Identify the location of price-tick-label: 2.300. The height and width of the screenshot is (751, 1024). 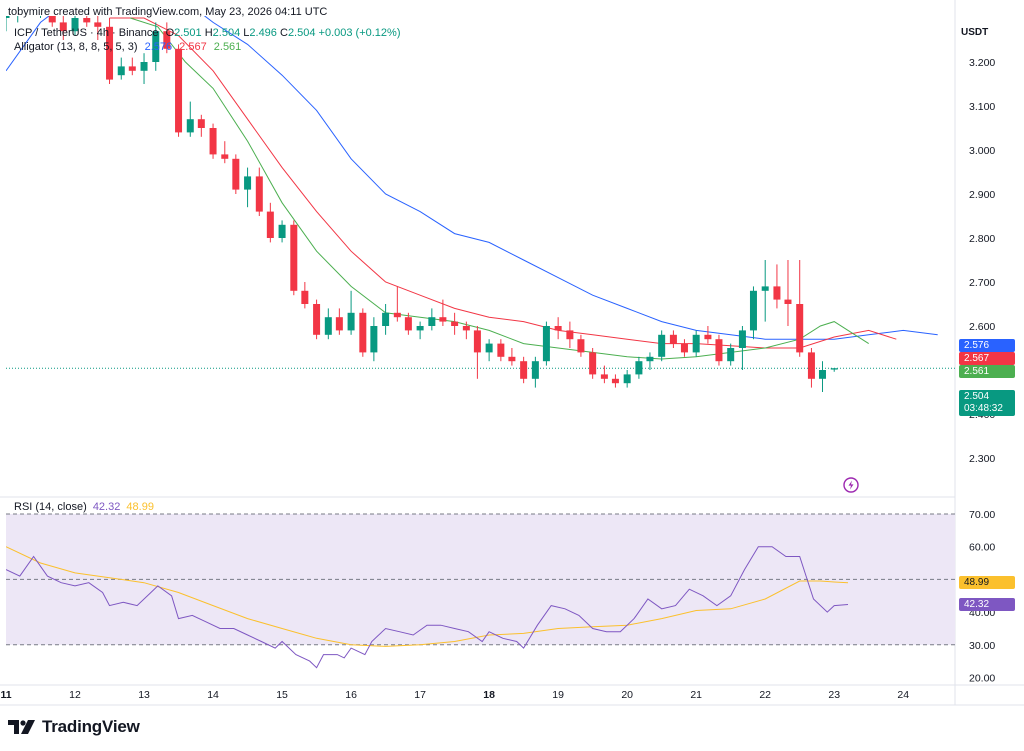
(982, 459).